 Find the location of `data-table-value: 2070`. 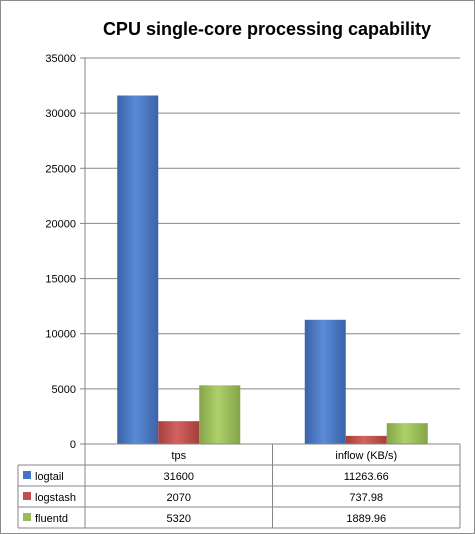

data-table-value: 2070 is located at coordinates (179, 498).